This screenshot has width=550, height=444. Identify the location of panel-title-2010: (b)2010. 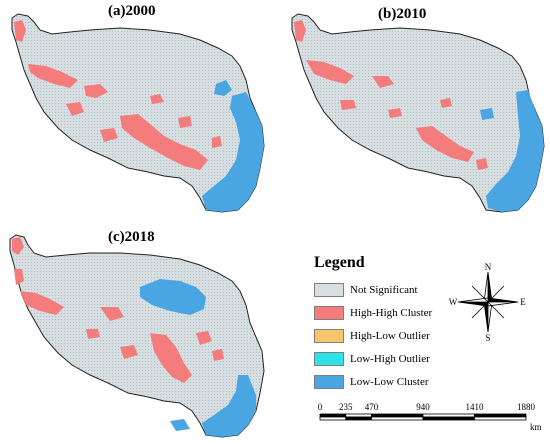
(402, 14).